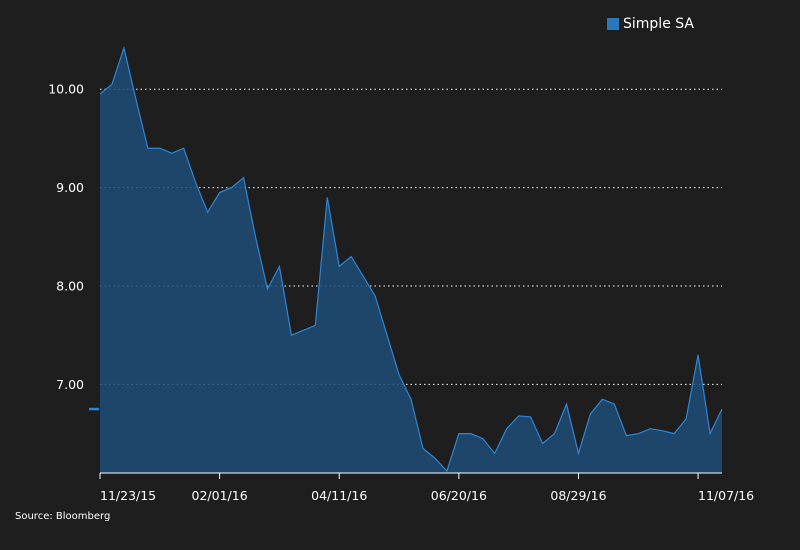  What do you see at coordinates (128, 495) in the screenshot?
I see `x-tick-label: 11/23/15` at bounding box center [128, 495].